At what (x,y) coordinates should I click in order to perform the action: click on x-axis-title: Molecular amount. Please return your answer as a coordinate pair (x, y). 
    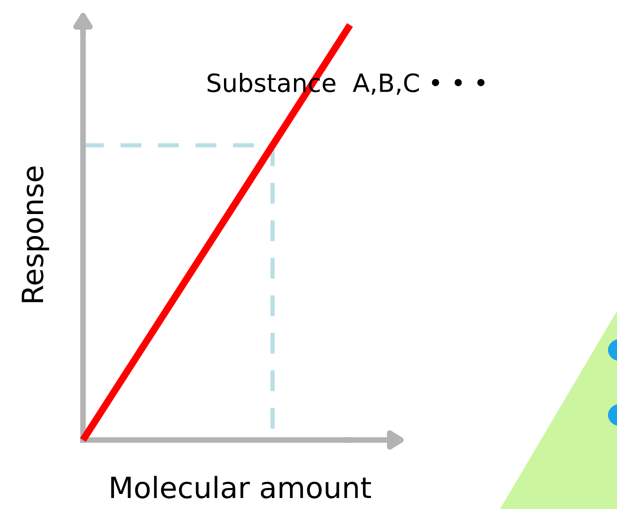
    Looking at the image, I should click on (241, 487).